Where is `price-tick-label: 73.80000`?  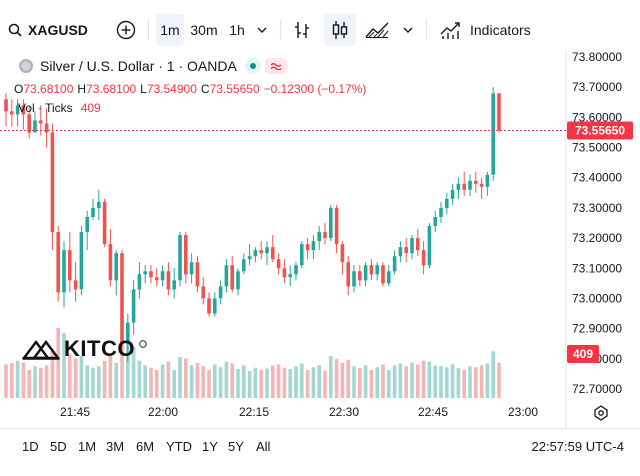
price-tick-label: 73.80000 is located at coordinates (597, 57).